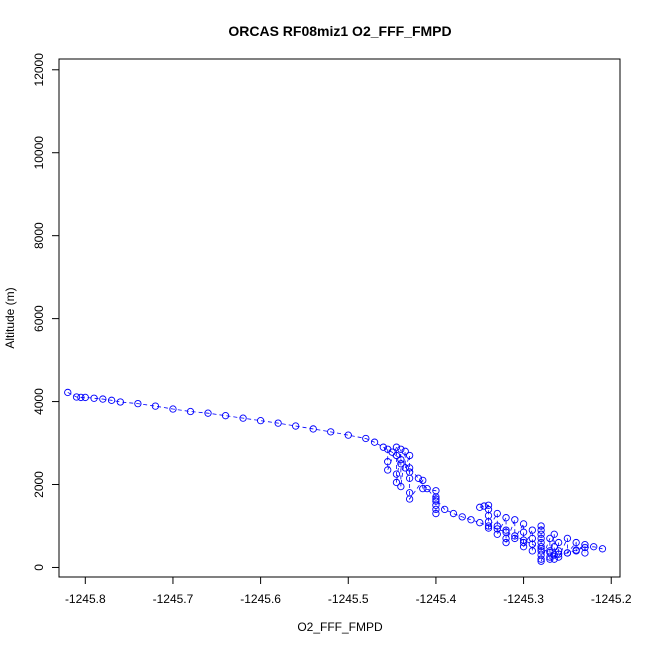 Image resolution: width=650 pixels, height=650 pixels. I want to click on y-axis-label: Altitude (m), so click(10, 317).